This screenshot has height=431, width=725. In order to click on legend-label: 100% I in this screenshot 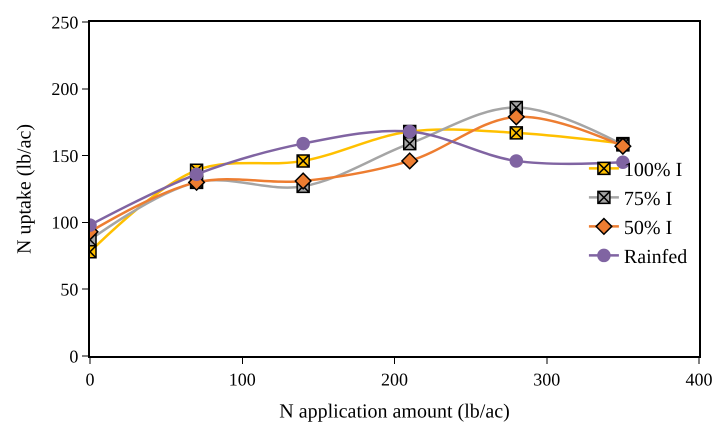, I will do `click(653, 170)`.